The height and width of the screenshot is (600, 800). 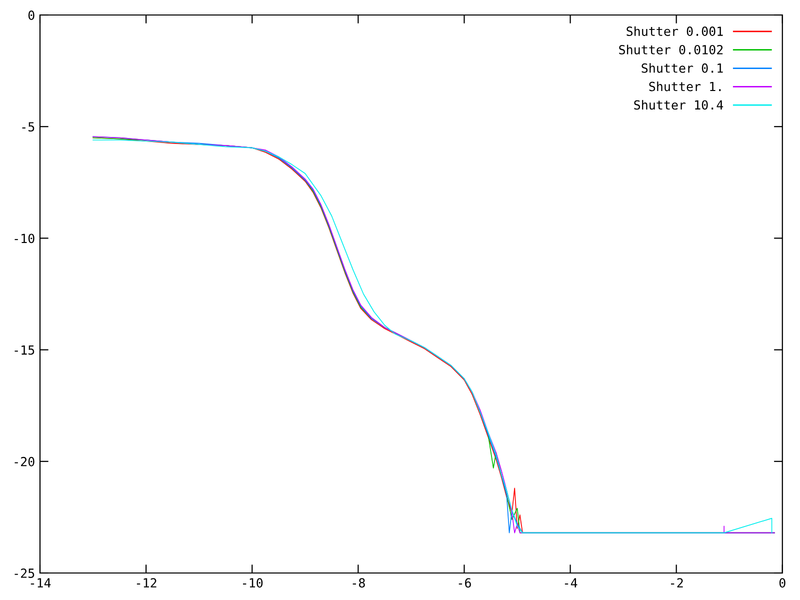 What do you see at coordinates (676, 583) in the screenshot?
I see `x-tick-label: -2` at bounding box center [676, 583].